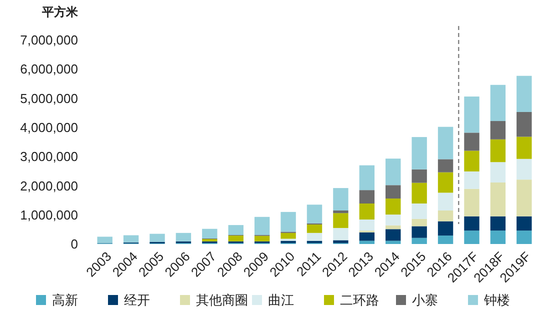  What do you see at coordinates (222, 300) in the screenshot?
I see `legend-label: 其他商圈` at bounding box center [222, 300].